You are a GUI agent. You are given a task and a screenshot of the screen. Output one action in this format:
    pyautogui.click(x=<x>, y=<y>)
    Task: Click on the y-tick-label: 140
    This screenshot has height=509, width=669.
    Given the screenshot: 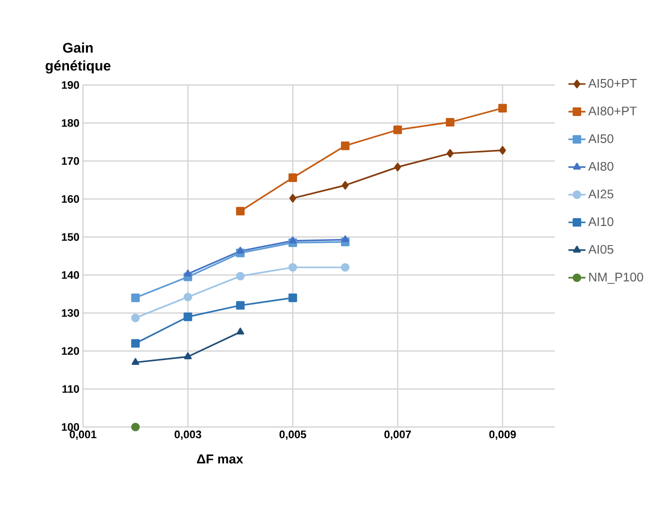 What is the action you would take?
    pyautogui.click(x=71, y=275)
    